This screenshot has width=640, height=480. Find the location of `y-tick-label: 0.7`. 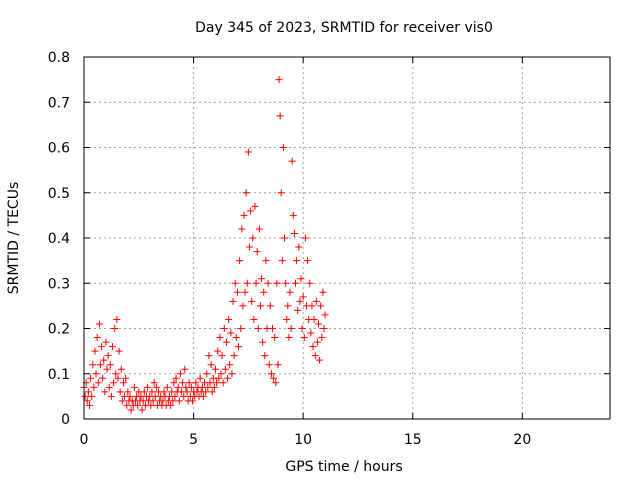

y-tick-label: 0.7 is located at coordinates (59, 103).